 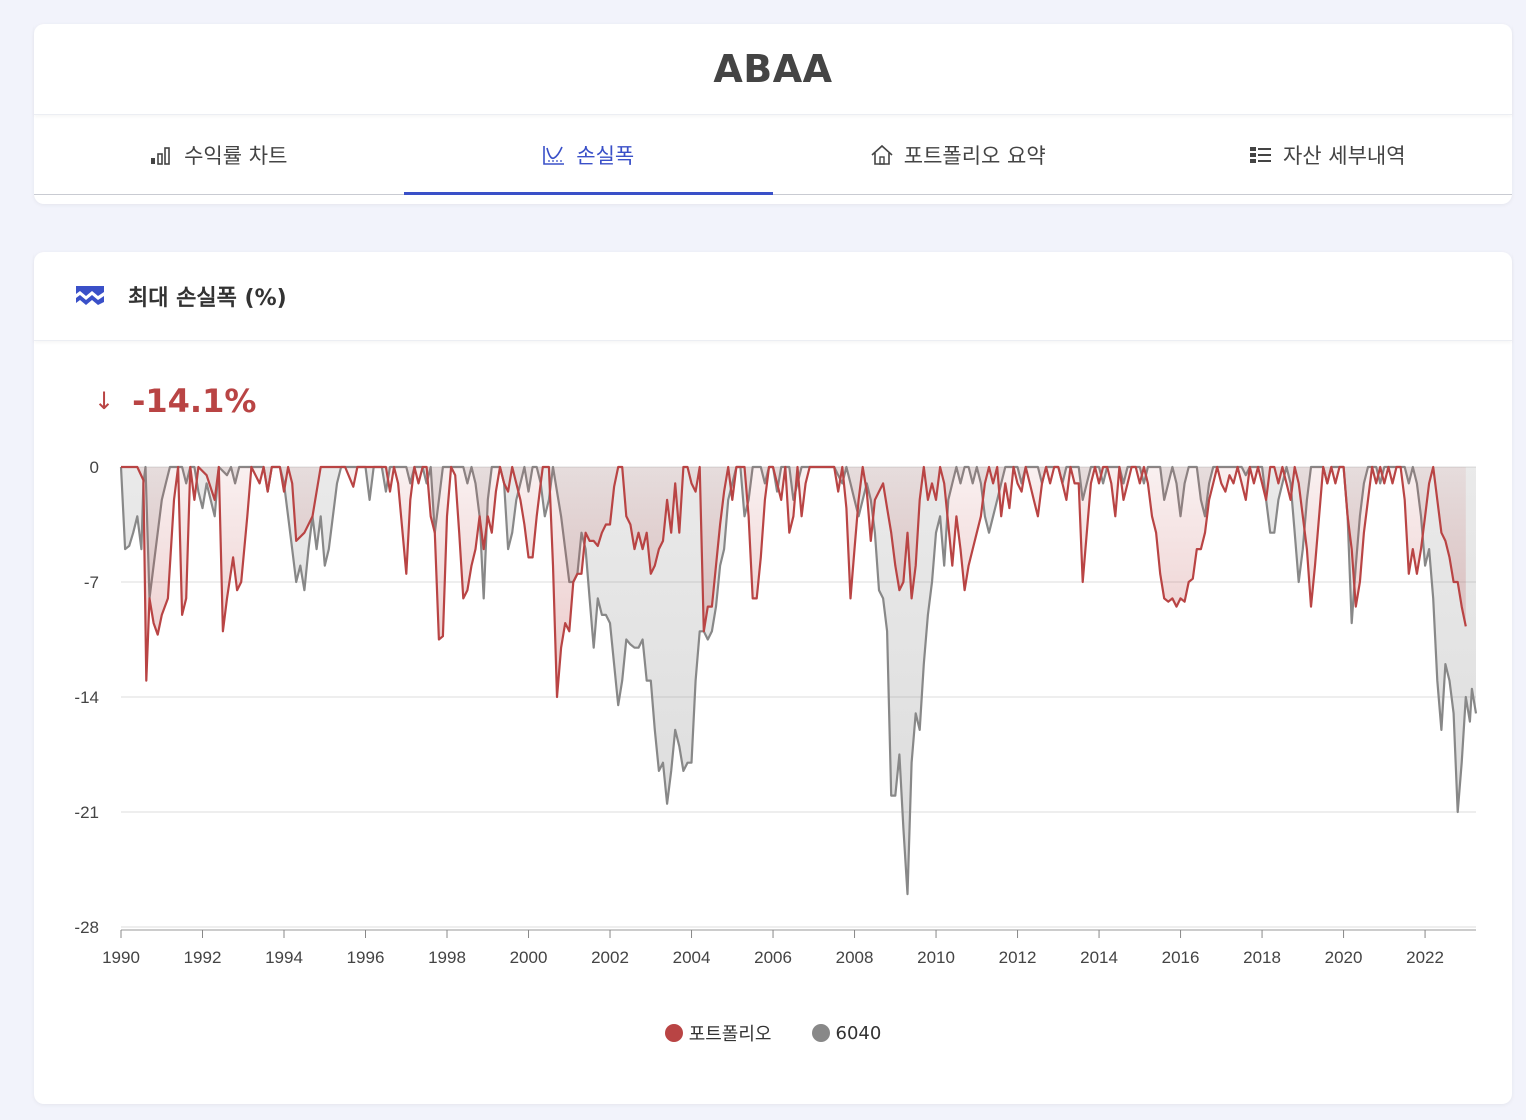 I want to click on tab-asset-details: 자산 세부내역, so click(x=1328, y=155).